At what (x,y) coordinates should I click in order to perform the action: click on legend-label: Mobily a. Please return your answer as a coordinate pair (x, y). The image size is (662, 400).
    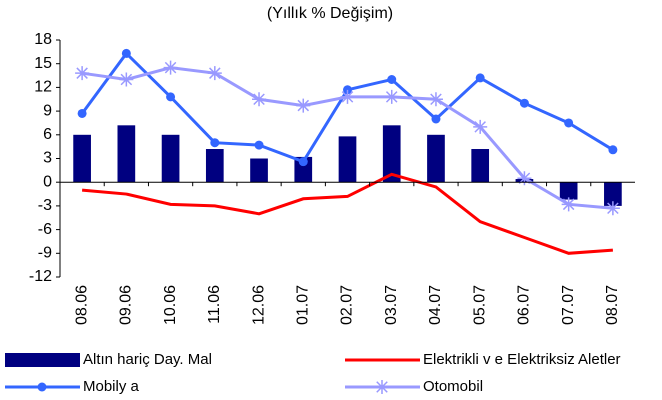
    Looking at the image, I should click on (111, 386).